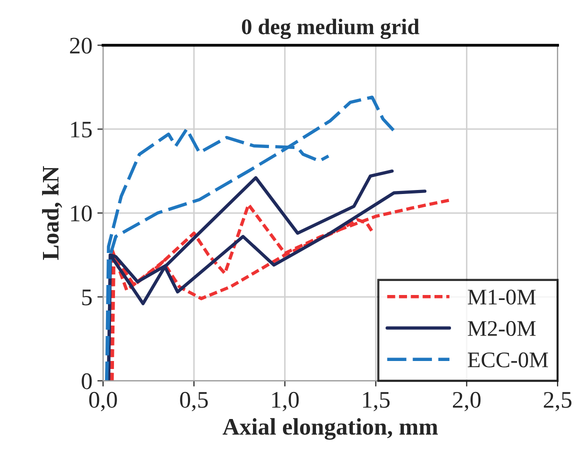 The image size is (579, 476). Describe the element at coordinates (285, 402) in the screenshot. I see `x-tick-label: 1,0` at that location.